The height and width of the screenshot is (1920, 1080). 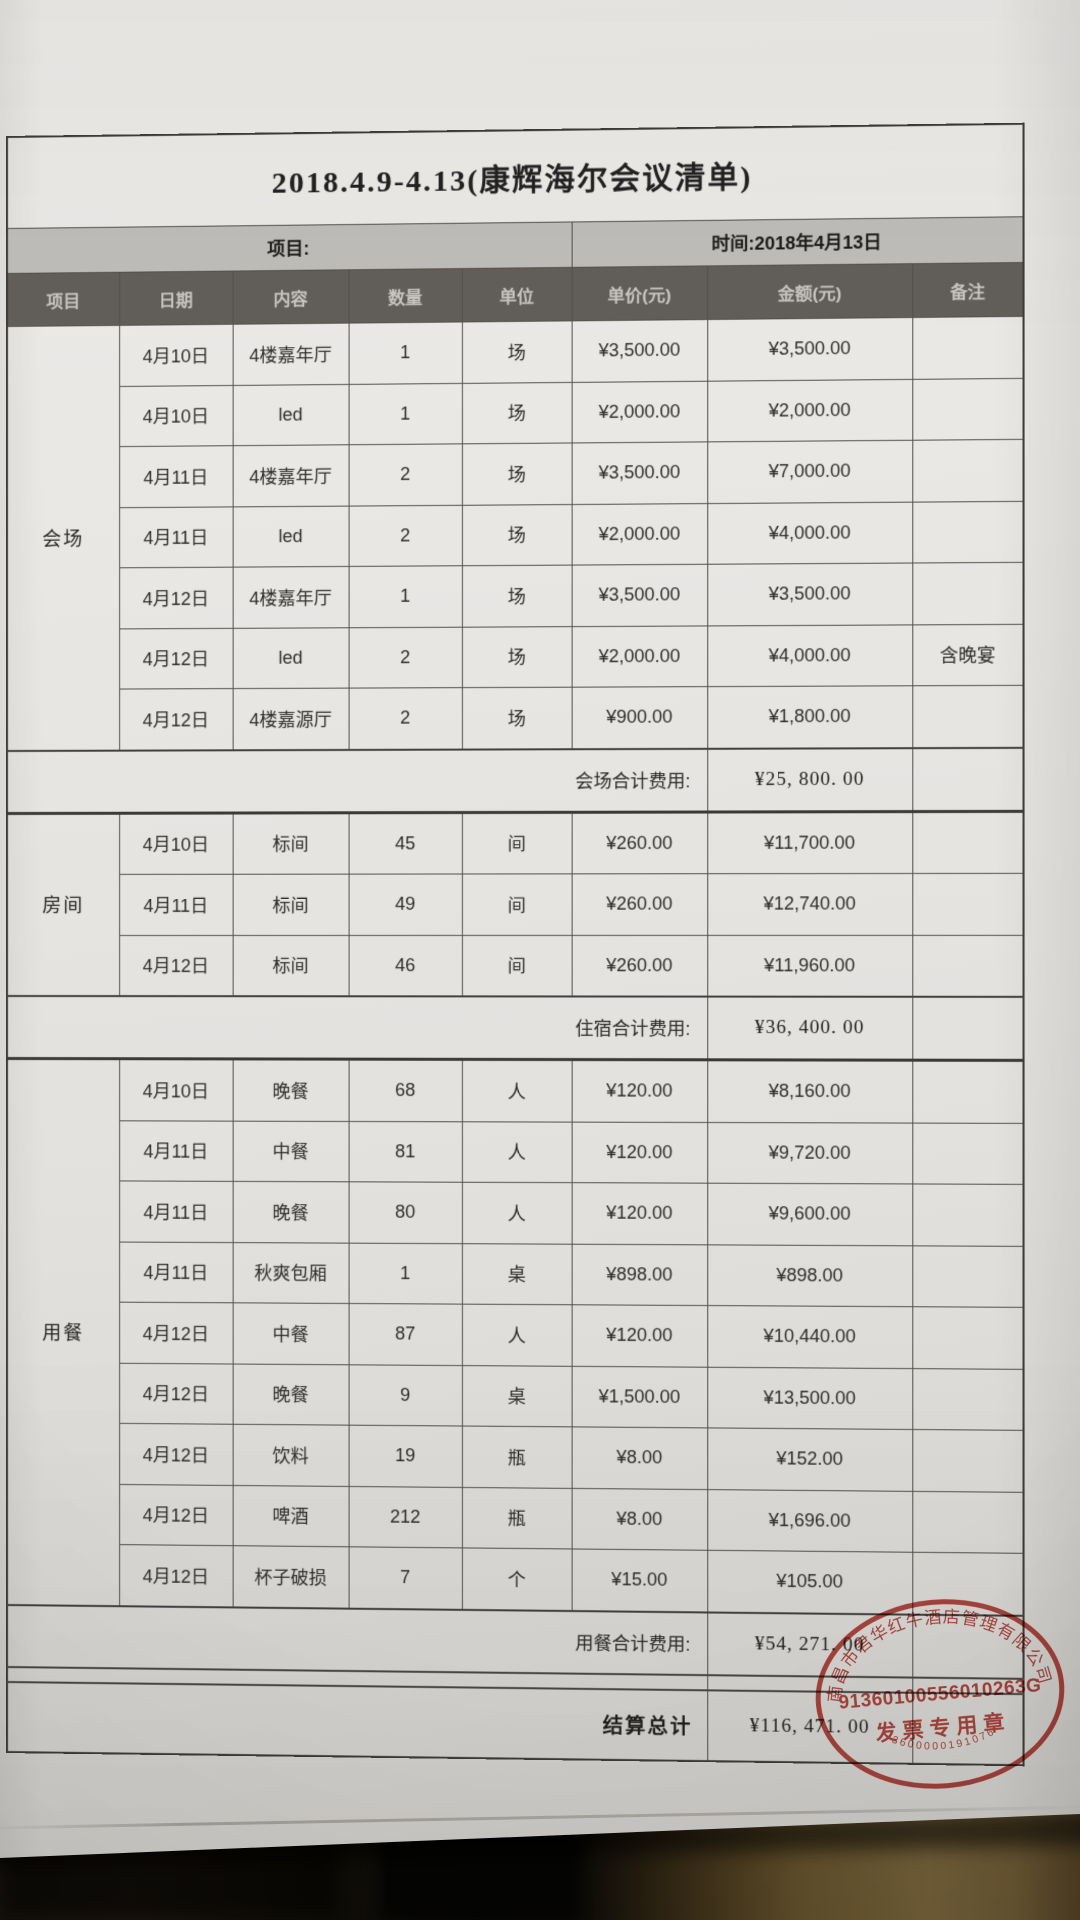 What do you see at coordinates (810, 1028) in the screenshot?
I see `subtotal-value-cell: ¥36, 400. 00` at bounding box center [810, 1028].